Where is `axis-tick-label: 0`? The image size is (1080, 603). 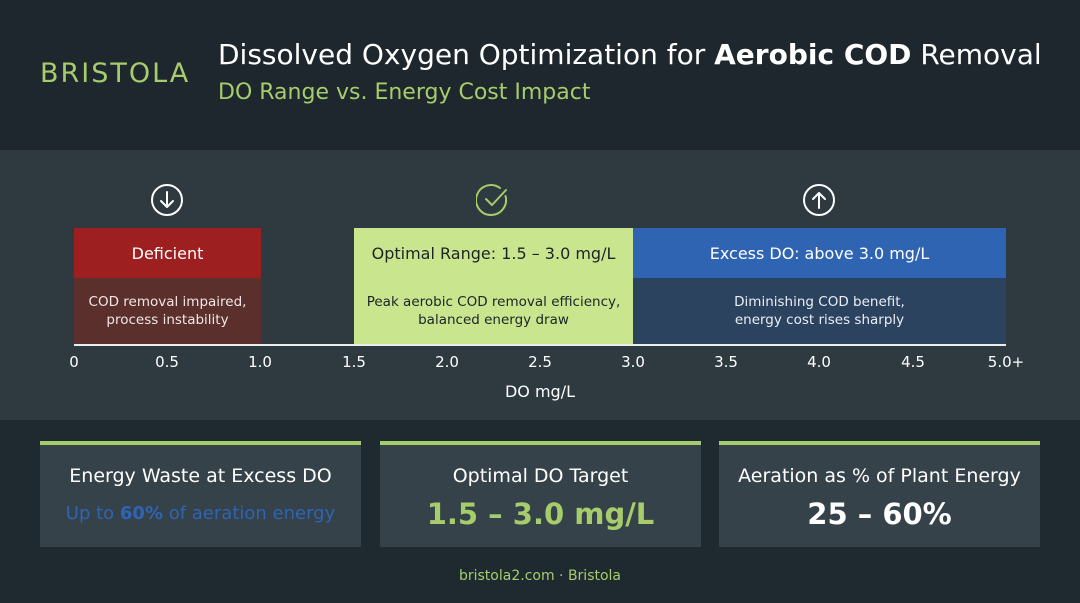
axis-tick-label: 0 is located at coordinates (74, 362).